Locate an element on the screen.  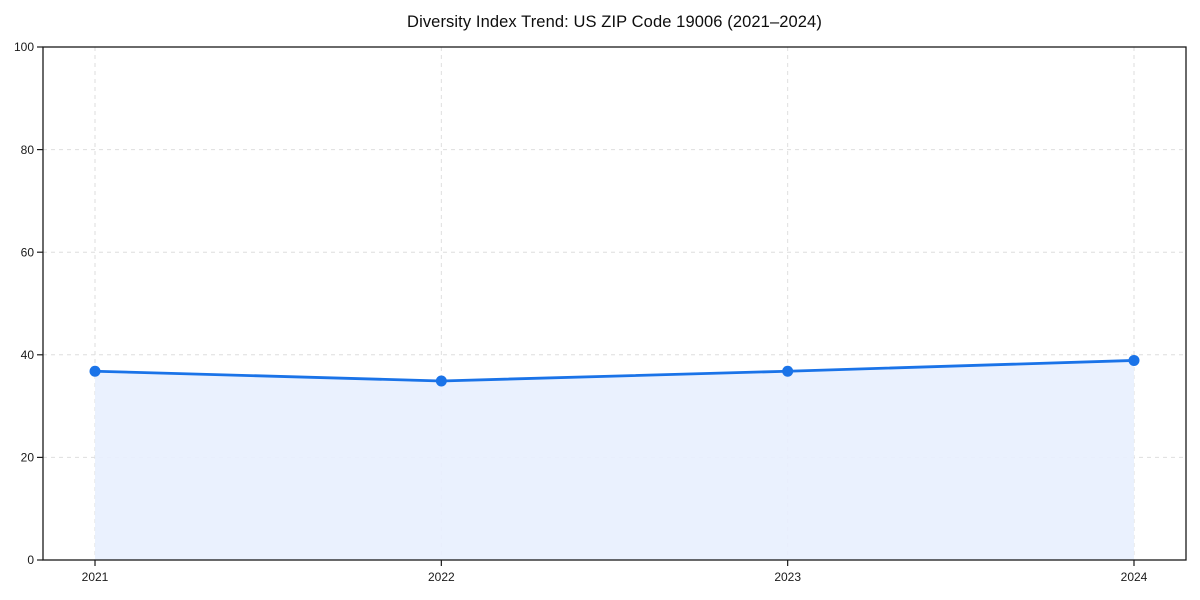
trend-line is located at coordinates (614, 371).